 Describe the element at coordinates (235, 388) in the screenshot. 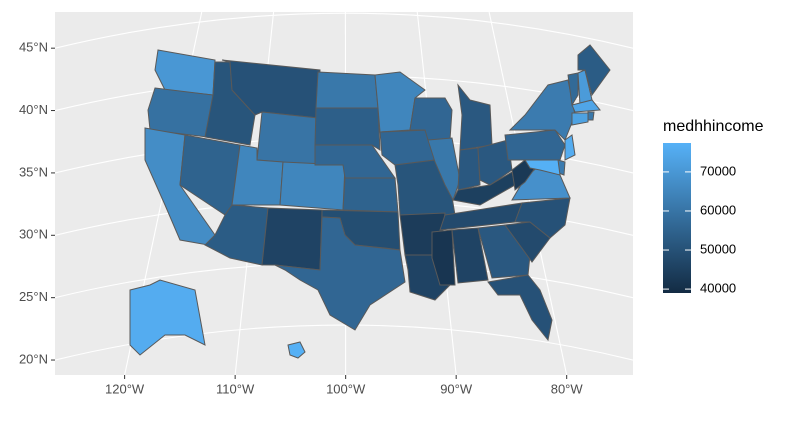

I see `x-tick-label: 110°W` at that location.